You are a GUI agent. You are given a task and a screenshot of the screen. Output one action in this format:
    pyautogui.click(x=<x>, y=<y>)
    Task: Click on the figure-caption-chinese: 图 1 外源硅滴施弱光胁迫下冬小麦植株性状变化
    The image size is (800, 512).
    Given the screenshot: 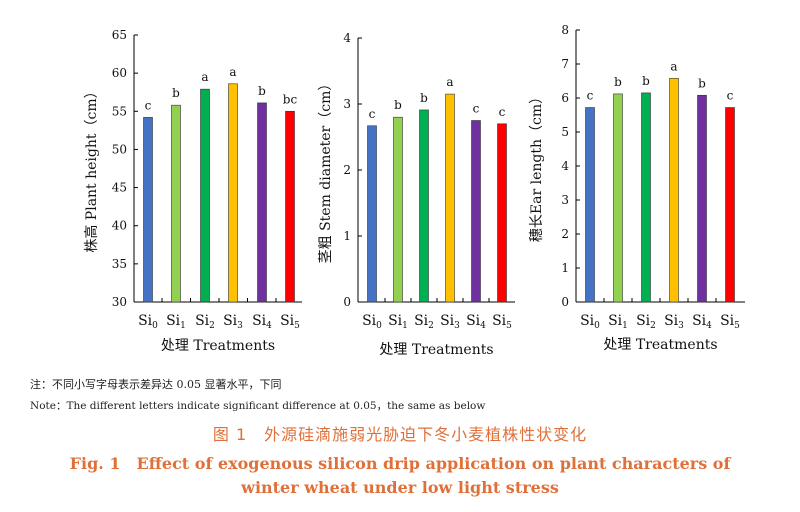 What is the action you would take?
    pyautogui.click(x=400, y=434)
    